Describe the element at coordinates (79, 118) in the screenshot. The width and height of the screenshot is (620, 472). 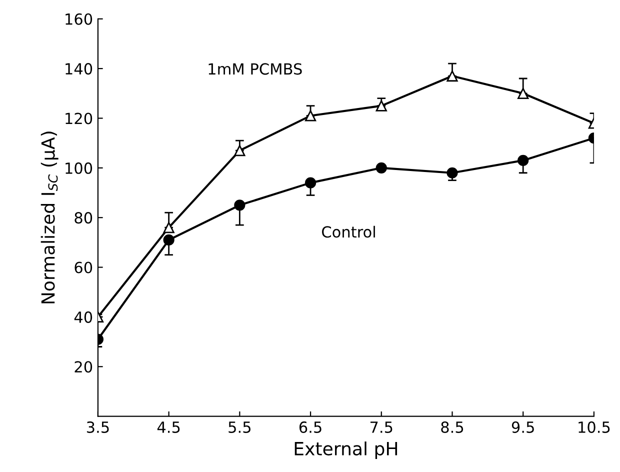
I see `y-tick-label: 120` at that location.